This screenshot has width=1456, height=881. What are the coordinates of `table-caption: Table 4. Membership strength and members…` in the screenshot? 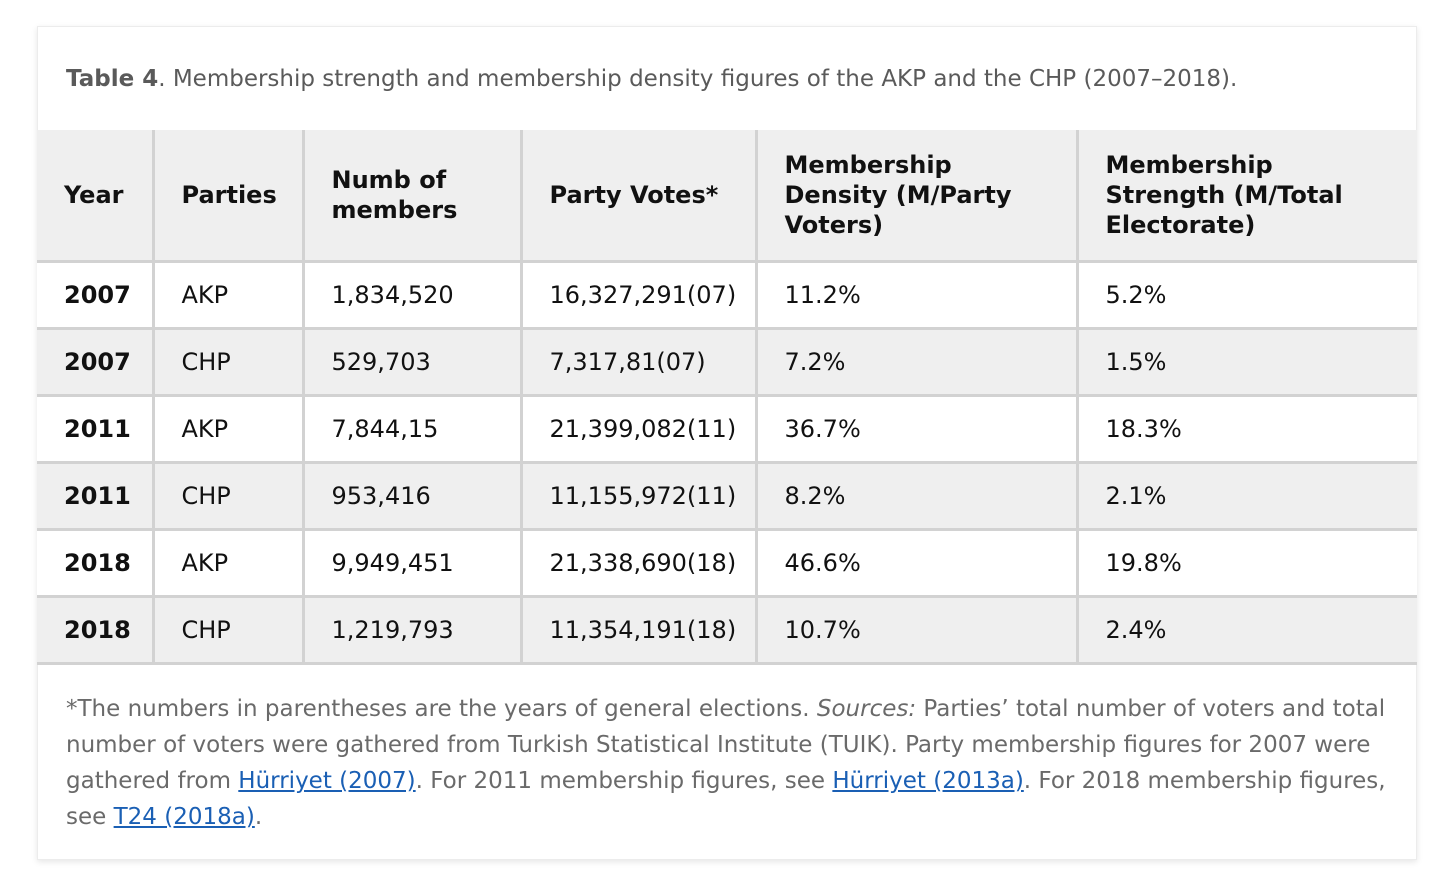 It's located at (651, 79).